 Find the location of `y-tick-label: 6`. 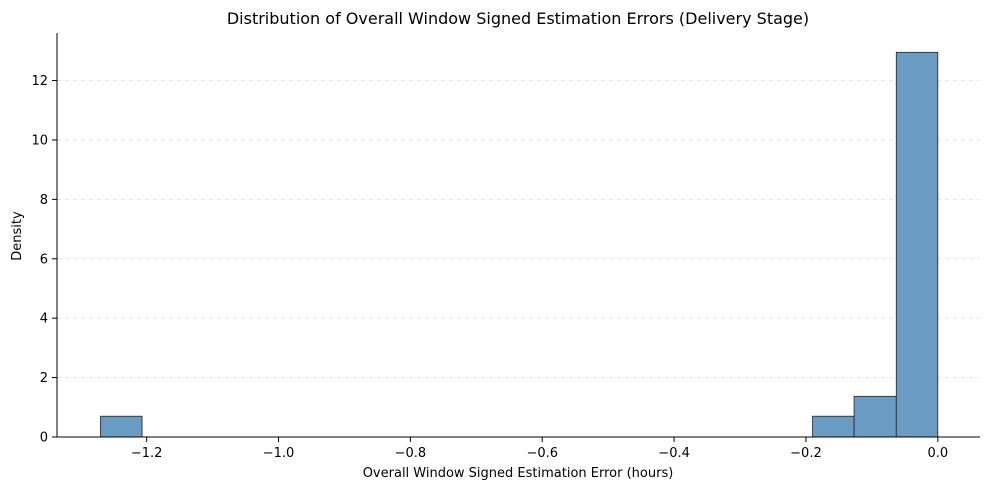

y-tick-label: 6 is located at coordinates (44, 259).